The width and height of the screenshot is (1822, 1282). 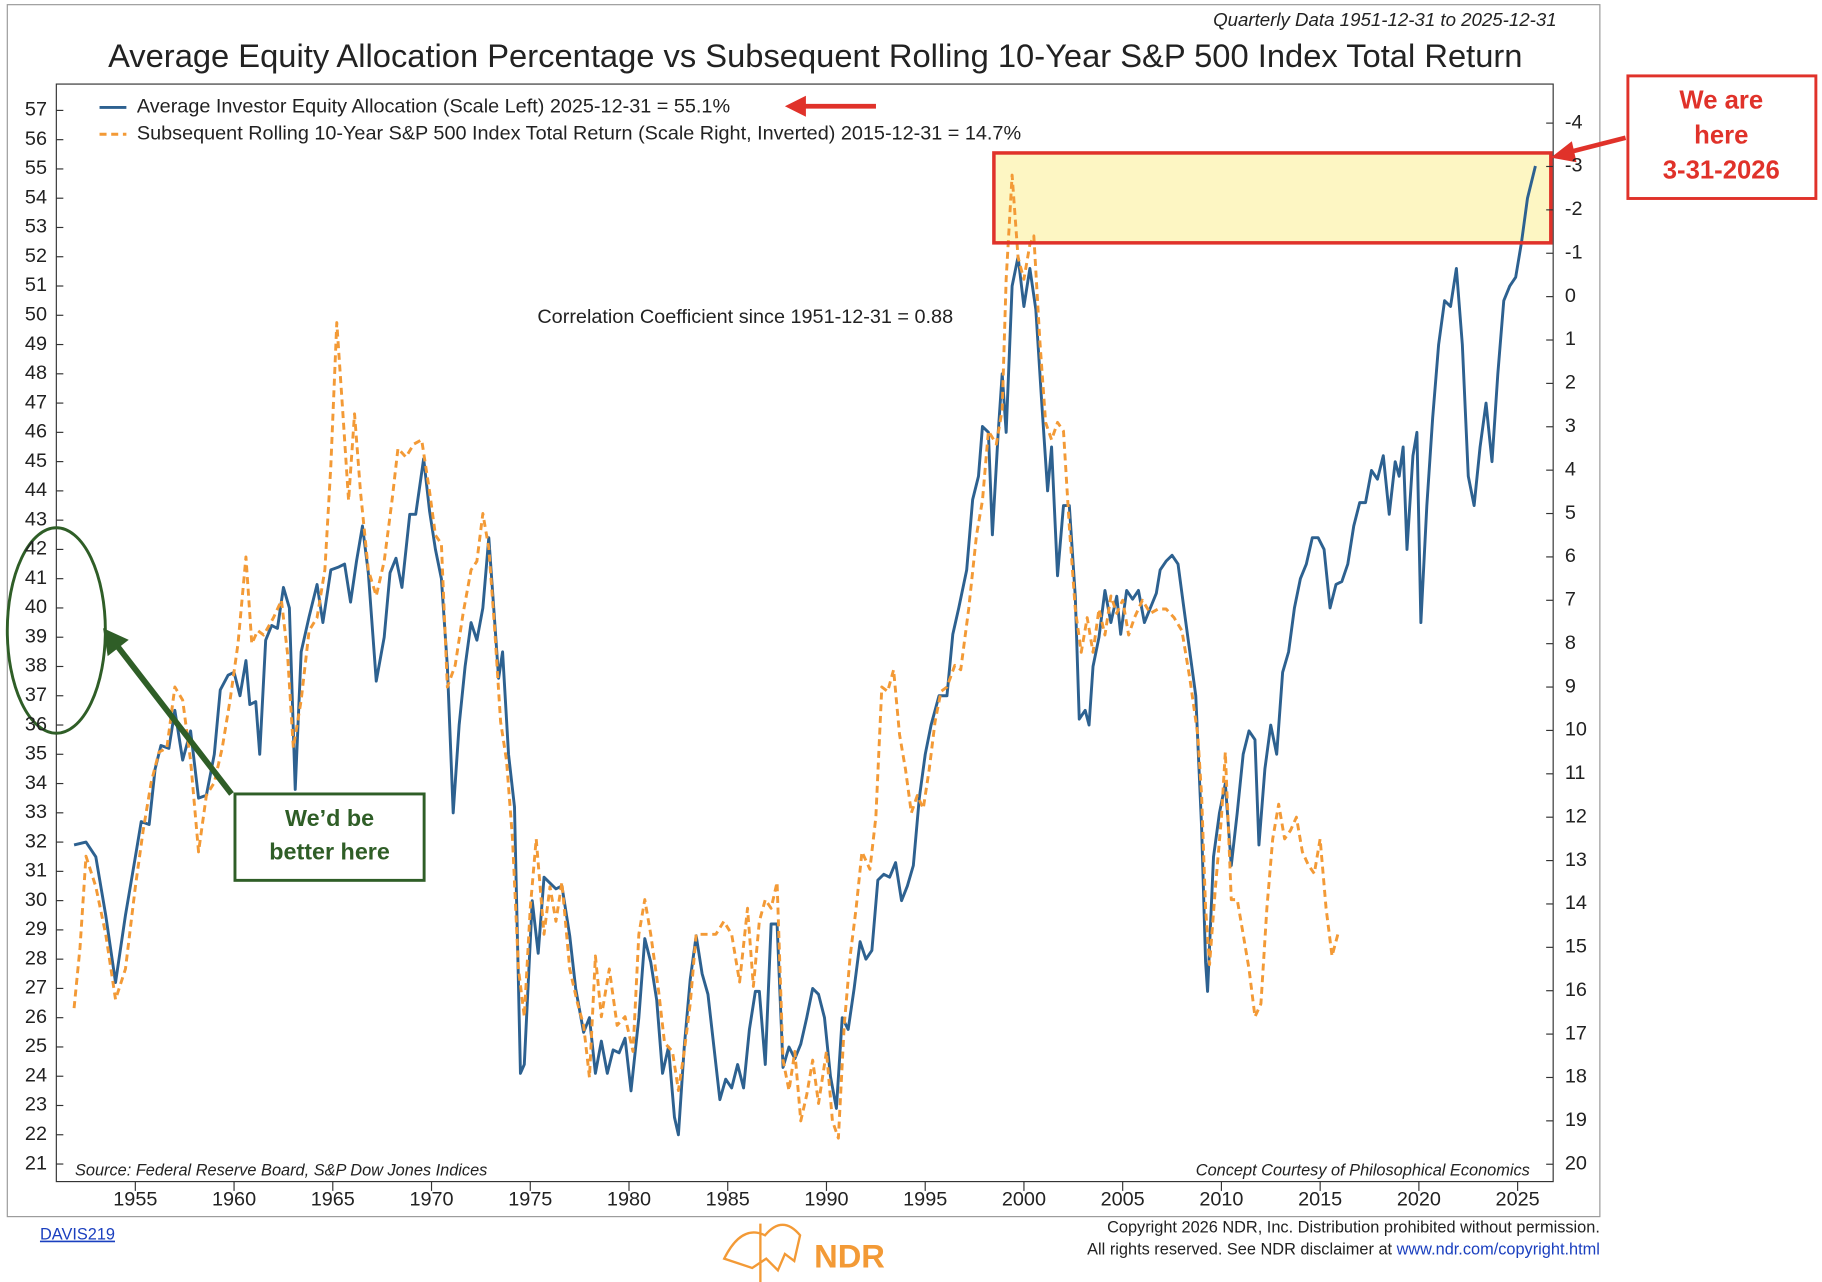 What do you see at coordinates (1576, 1033) in the screenshot?
I see `y2-tick-label: 17` at bounding box center [1576, 1033].